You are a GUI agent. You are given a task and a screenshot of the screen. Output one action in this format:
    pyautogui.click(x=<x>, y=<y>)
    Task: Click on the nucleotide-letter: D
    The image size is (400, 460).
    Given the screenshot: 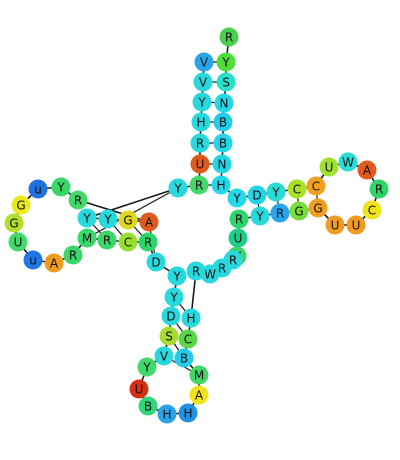 What is the action you would take?
    pyautogui.click(x=170, y=317)
    